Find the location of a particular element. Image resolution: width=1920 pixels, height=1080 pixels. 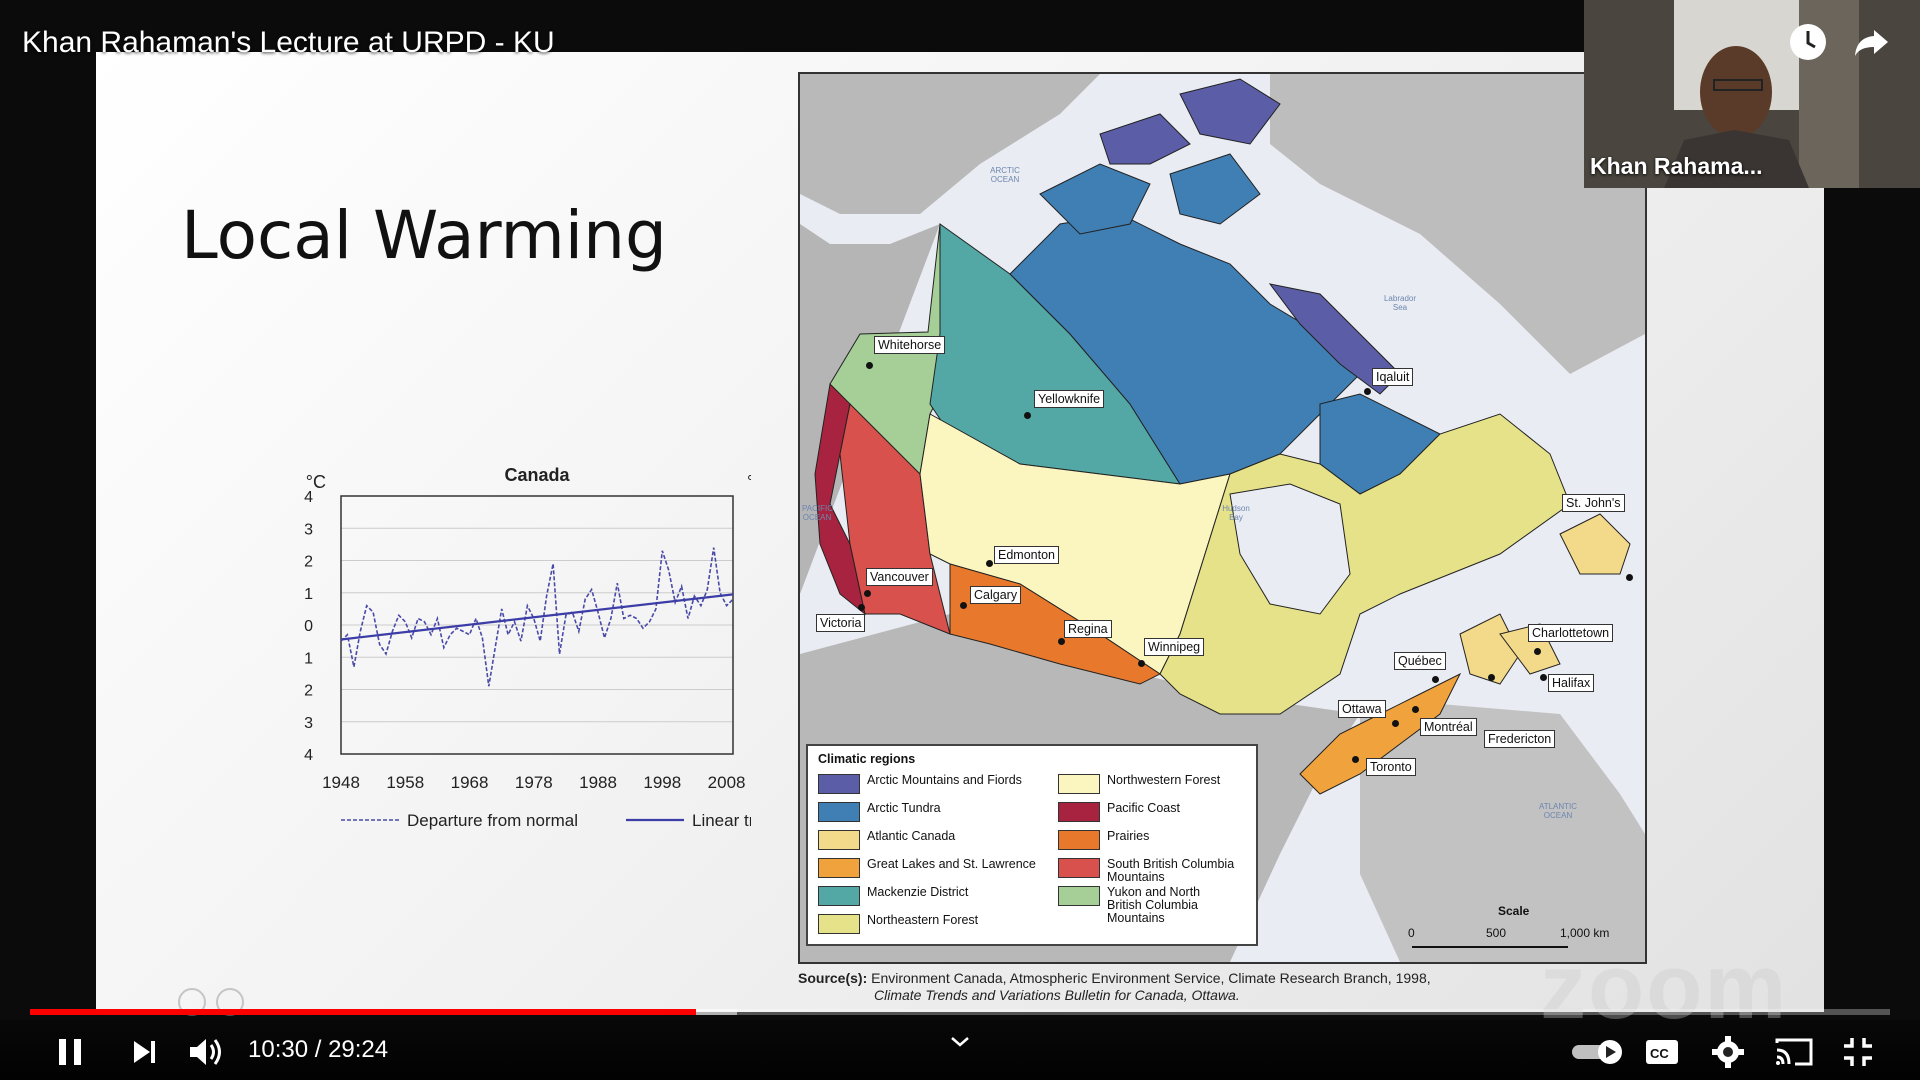

chevron-down-icon is located at coordinates (960, 1042).